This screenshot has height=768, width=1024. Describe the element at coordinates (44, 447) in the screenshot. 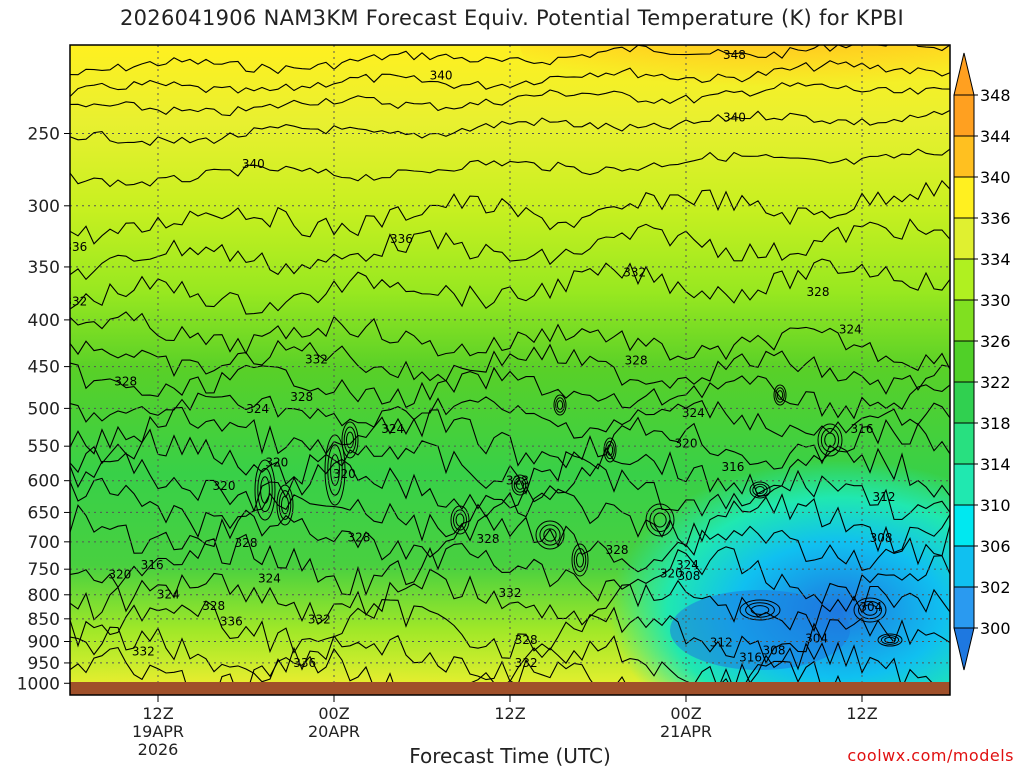

I see `y-tick-label: 550` at that location.